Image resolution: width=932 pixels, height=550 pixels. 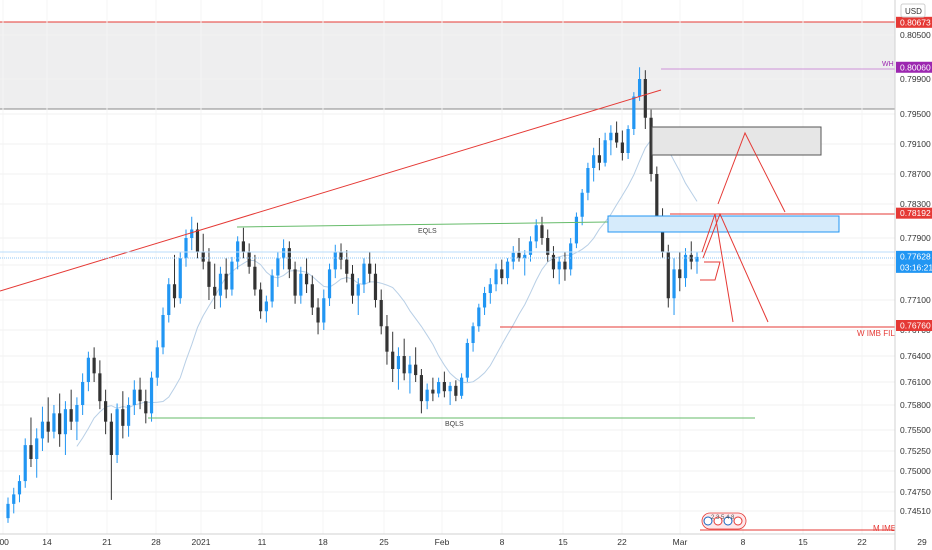 I want to click on x-tick-label: 15, so click(x=803, y=542).